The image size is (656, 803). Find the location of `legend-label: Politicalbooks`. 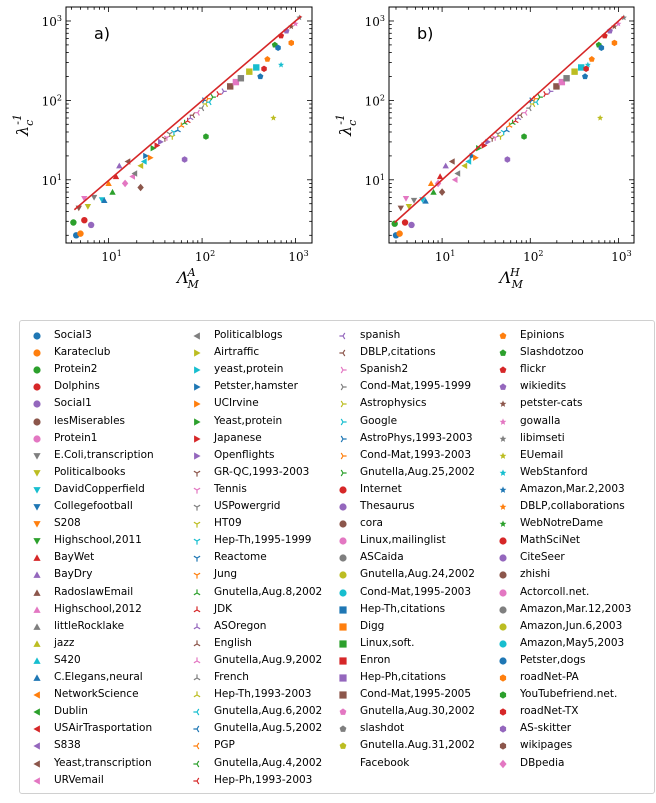

legend-label: Politicalbooks is located at coordinates (90, 471).